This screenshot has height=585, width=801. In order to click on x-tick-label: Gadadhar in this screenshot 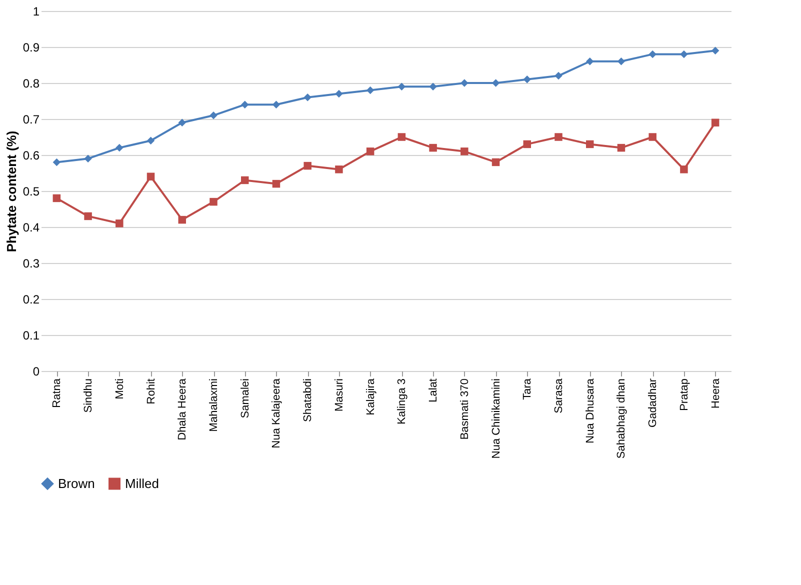, I will do `click(653, 403)`.